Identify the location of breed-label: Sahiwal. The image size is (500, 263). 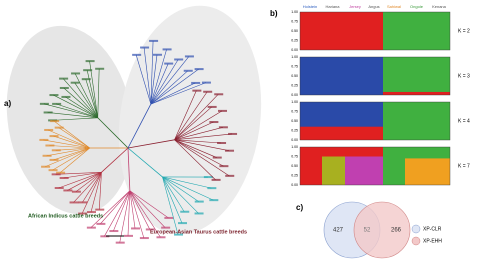
(394, 6).